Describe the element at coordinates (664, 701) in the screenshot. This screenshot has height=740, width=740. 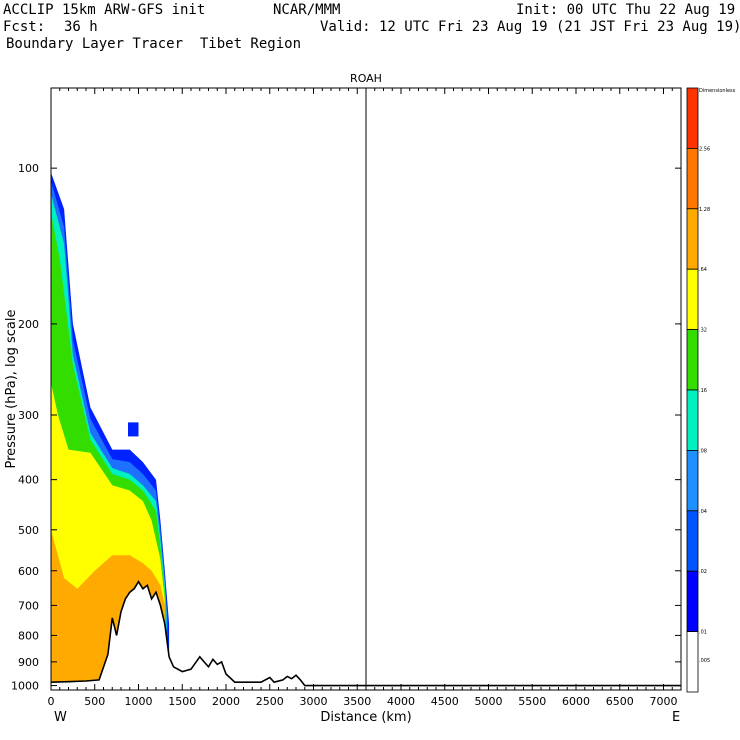
I see `x-tick-label: 7000` at that location.